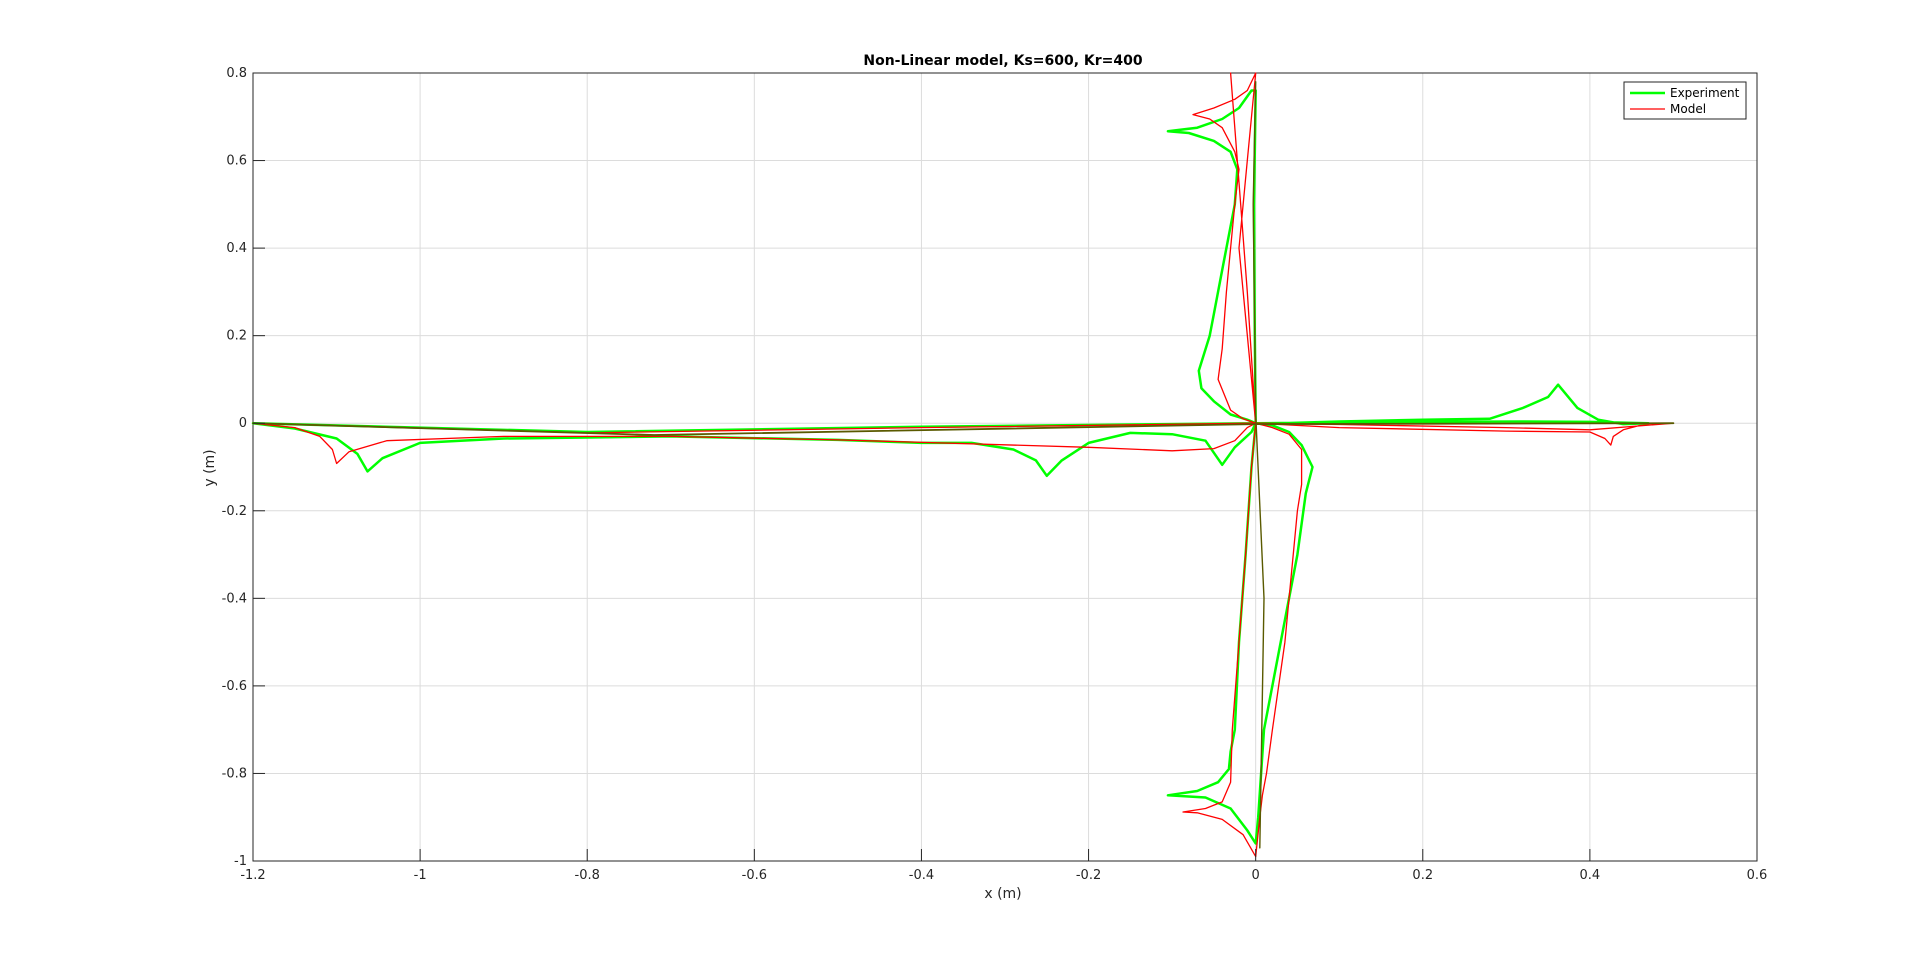 Image resolution: width=1920 pixels, height=956 pixels. I want to click on legend-box, so click(1685, 100).